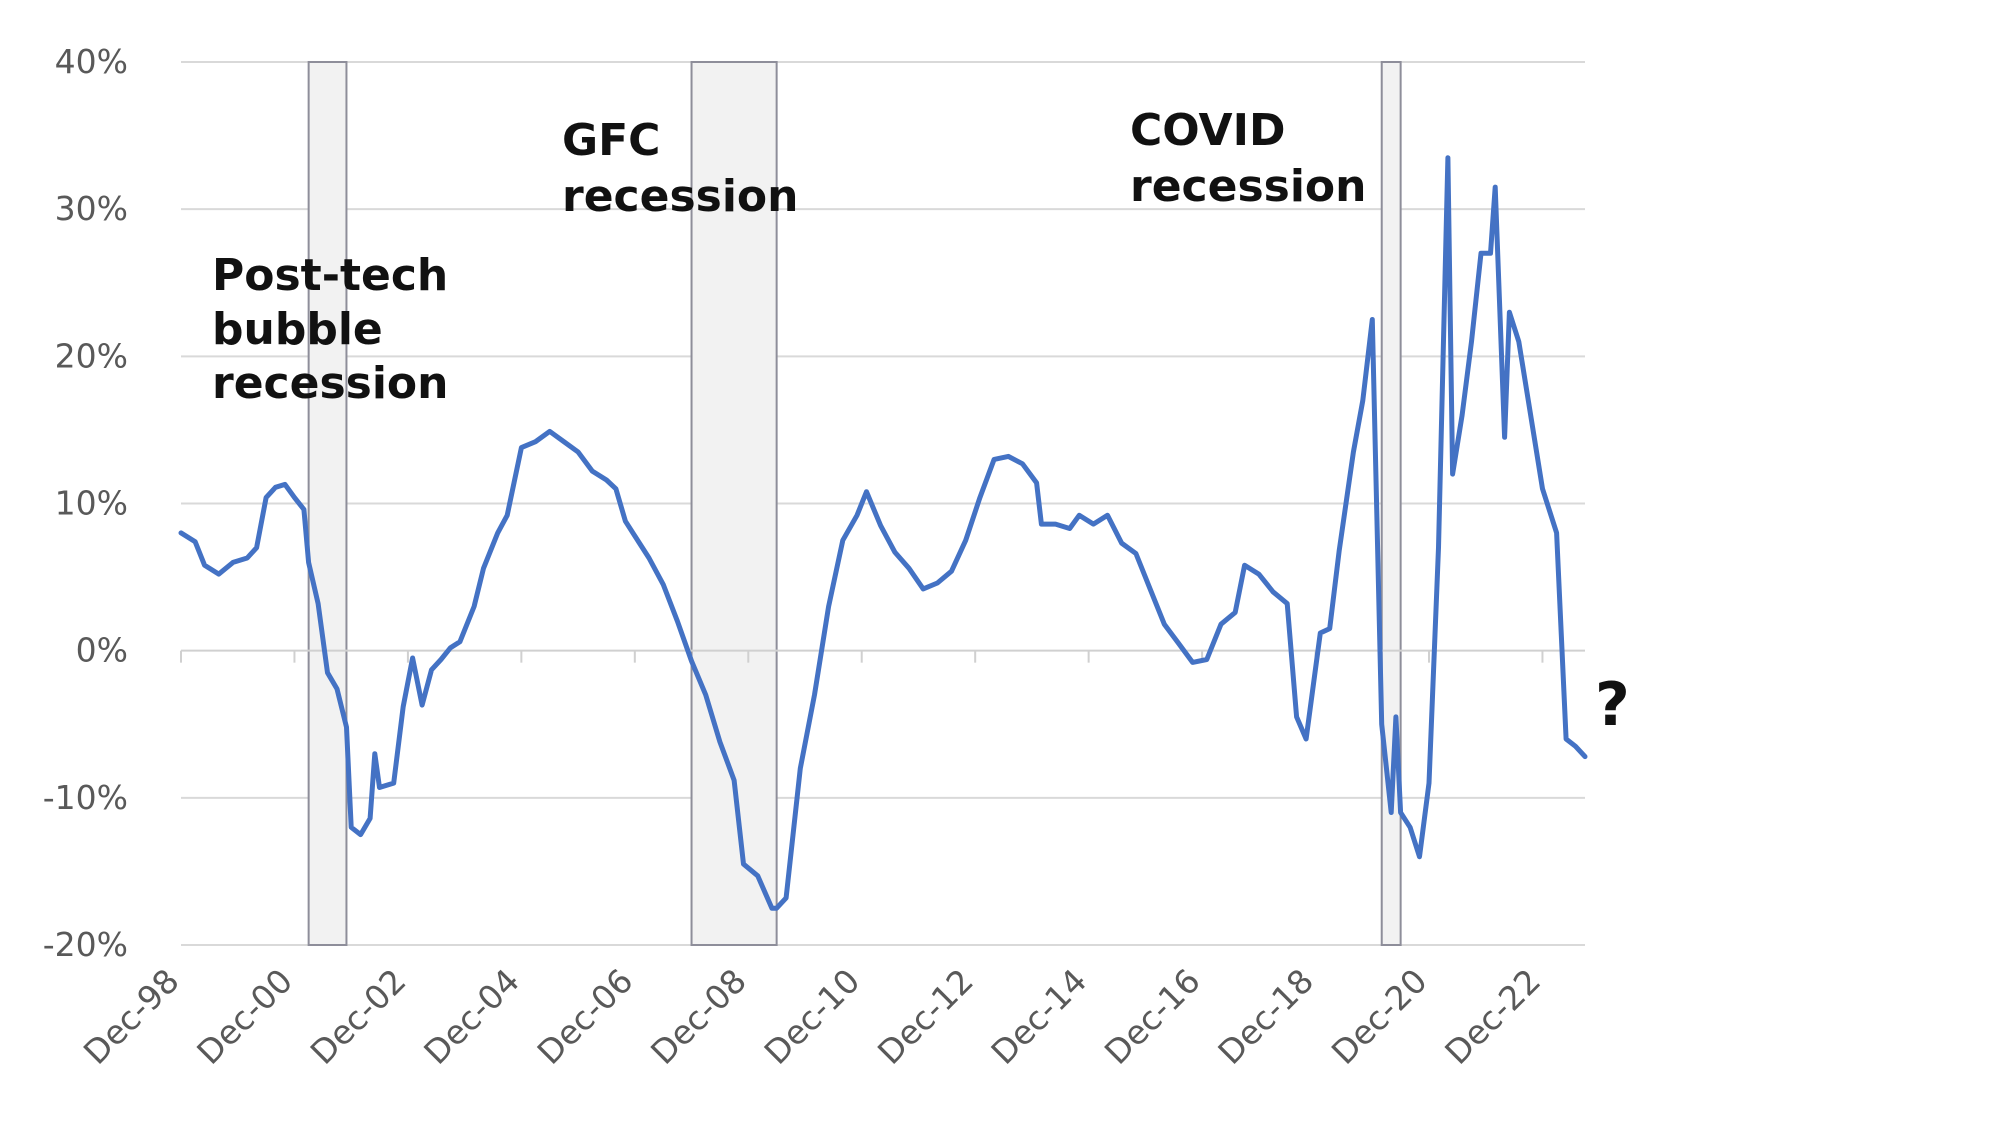 The height and width of the screenshot is (1136, 1998). I want to click on question-mark-annotation: ?, so click(1612, 705).